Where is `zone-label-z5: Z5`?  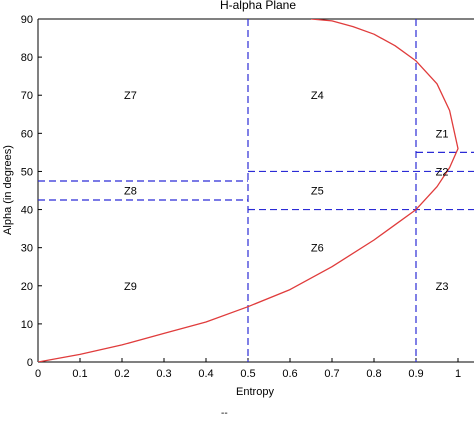 zone-label-z5: Z5 is located at coordinates (317, 192).